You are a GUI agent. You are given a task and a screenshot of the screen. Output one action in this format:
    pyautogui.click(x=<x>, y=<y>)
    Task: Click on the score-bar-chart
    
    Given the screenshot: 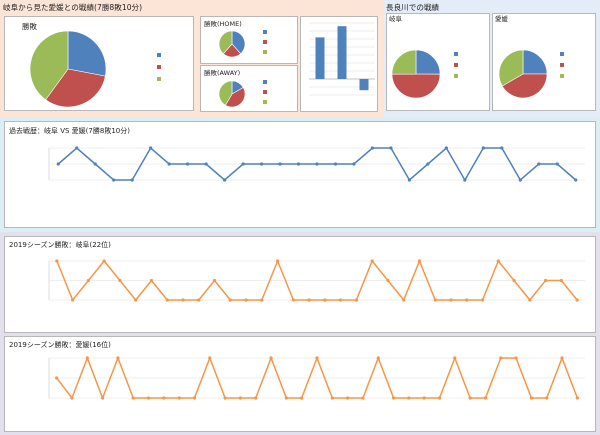 What is the action you would take?
    pyautogui.click(x=342, y=59)
    